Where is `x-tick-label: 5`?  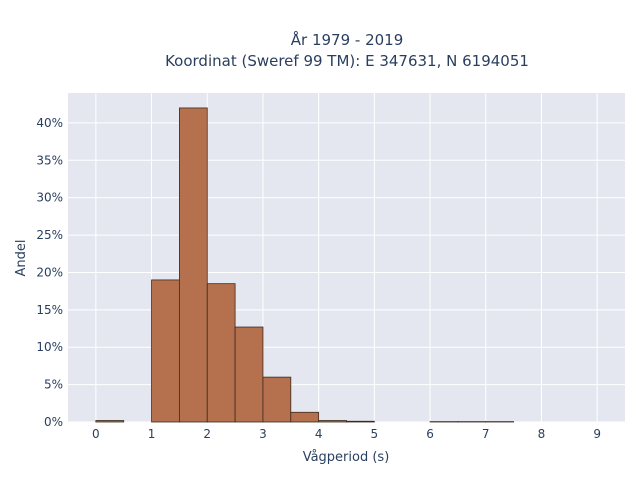 x-tick-label: 5 is located at coordinates (375, 434).